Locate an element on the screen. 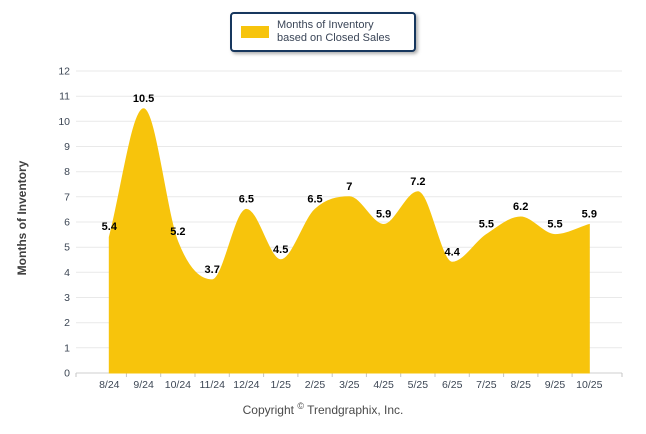 The height and width of the screenshot is (434, 646). data-label: 7 is located at coordinates (349, 187).